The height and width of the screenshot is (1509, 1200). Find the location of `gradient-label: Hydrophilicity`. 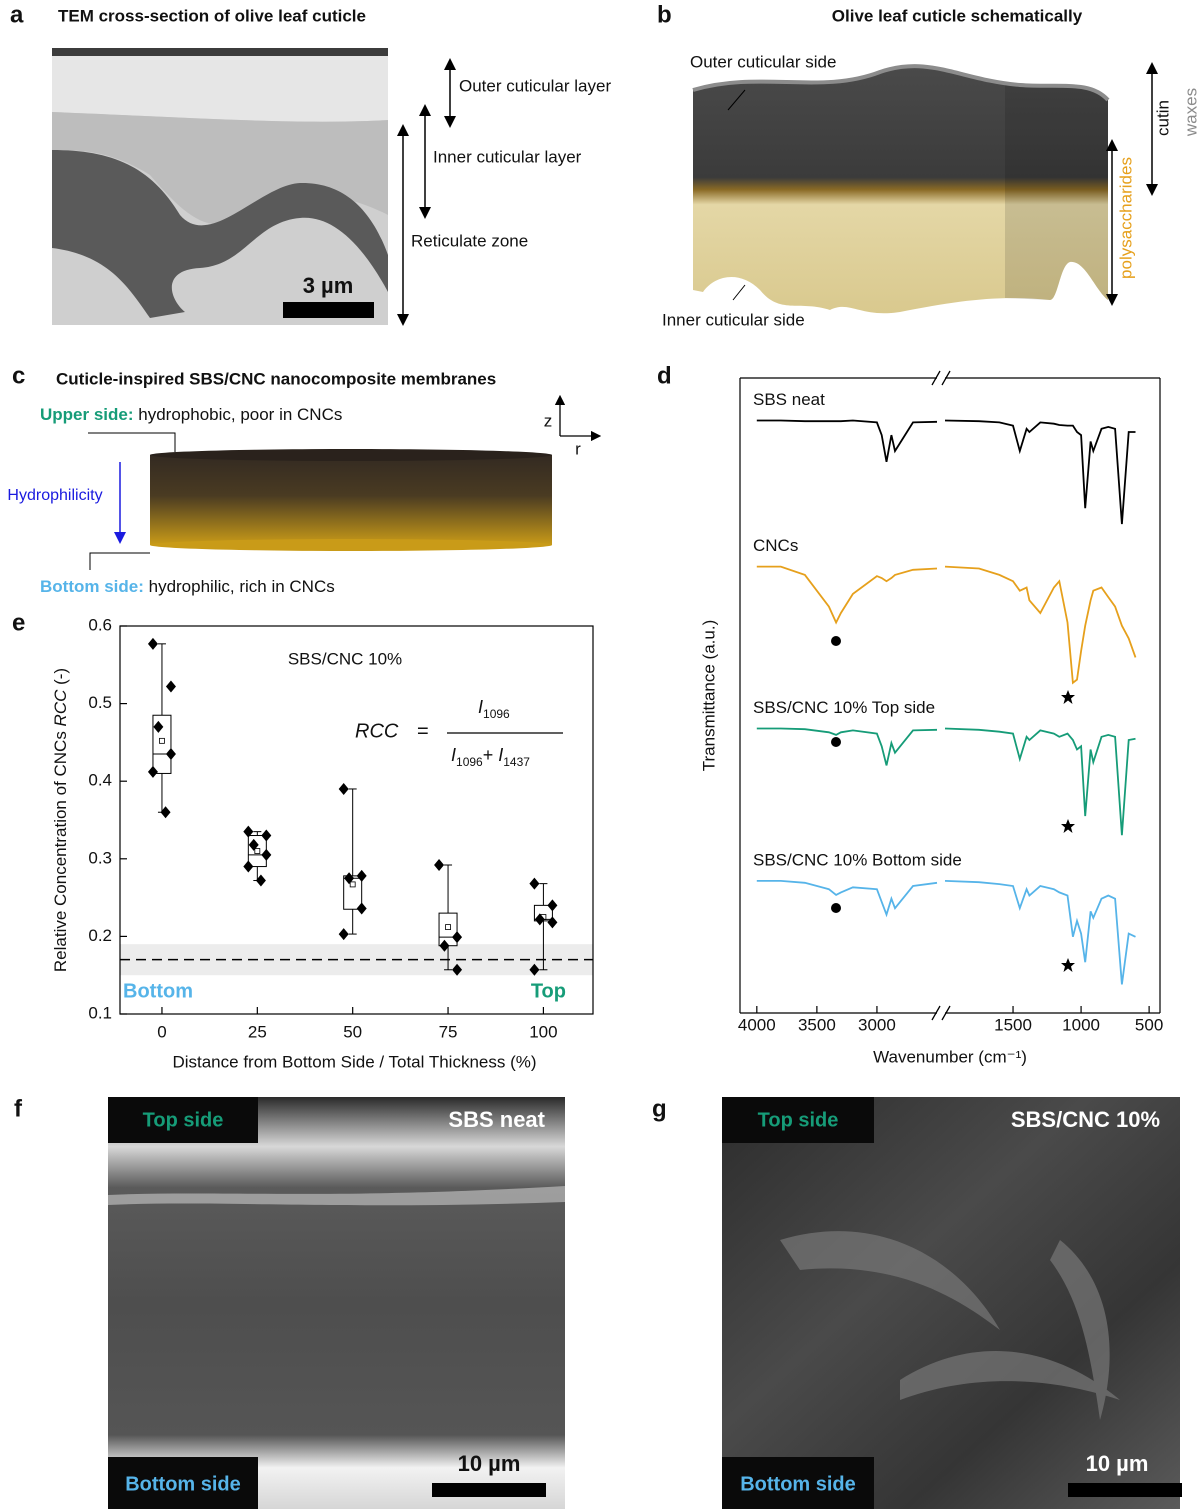

gradient-label: Hydrophilicity is located at coordinates (54, 495).